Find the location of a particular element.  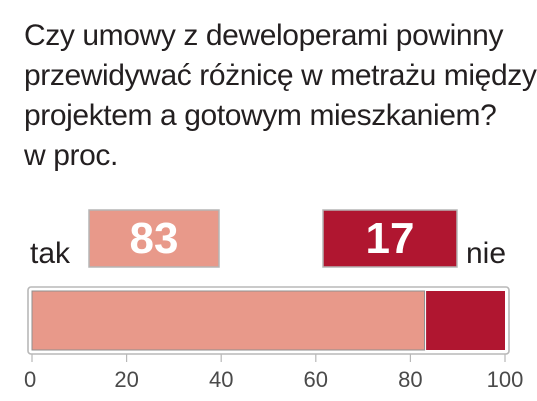

bar-segment-nie is located at coordinates (465, 320).